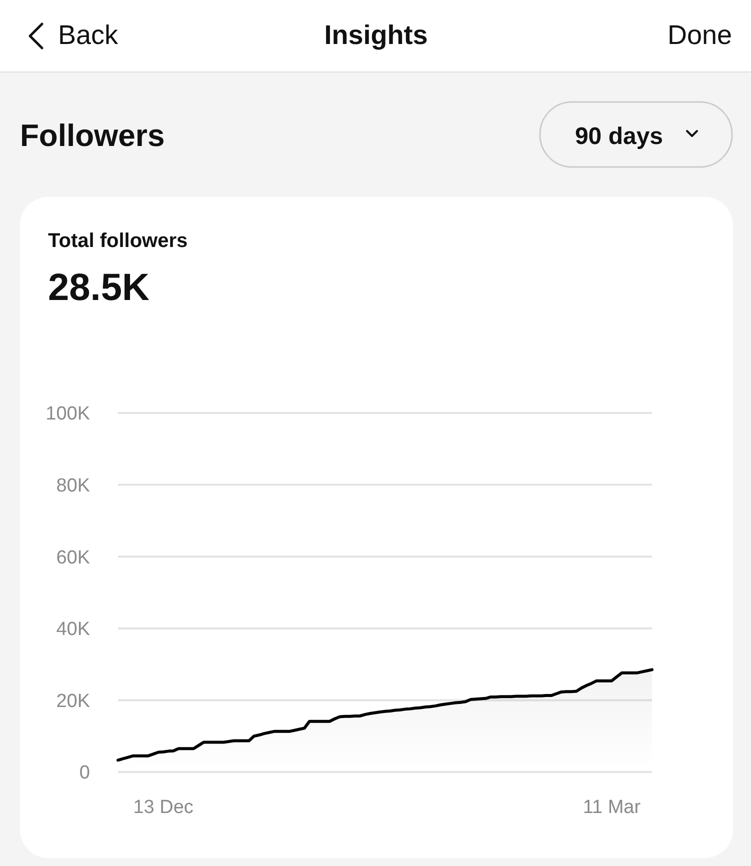 The width and height of the screenshot is (751, 866). Describe the element at coordinates (612, 807) in the screenshot. I see `x-tick-label: 11 Mar` at that location.